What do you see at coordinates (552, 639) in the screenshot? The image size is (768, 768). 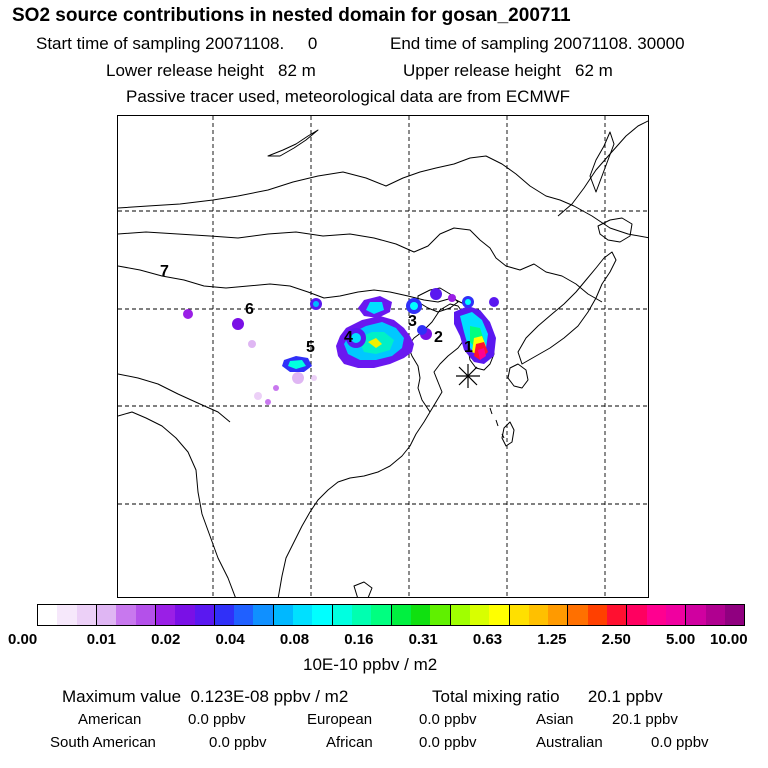 I see `colorbar-tick-label: 1.25` at bounding box center [552, 639].